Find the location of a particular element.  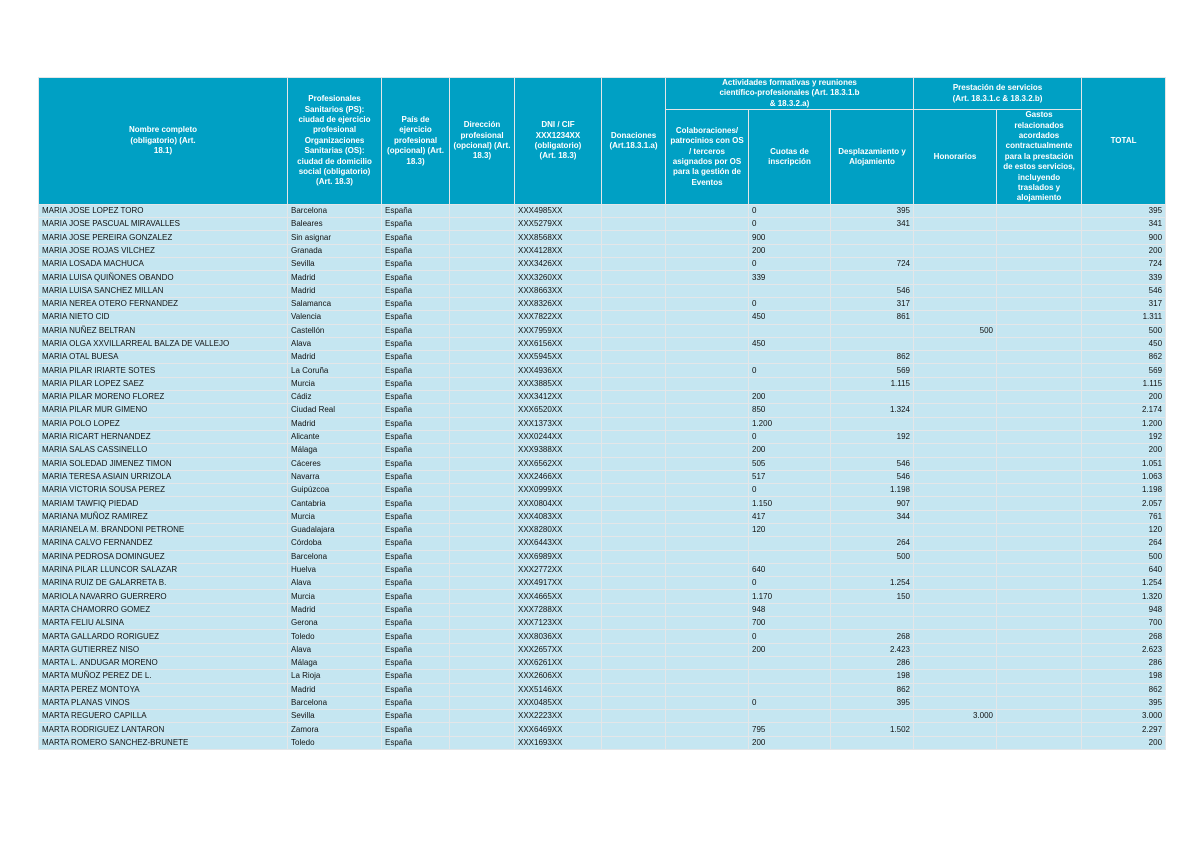

cell-total: 500 is located at coordinates (1124, 556).